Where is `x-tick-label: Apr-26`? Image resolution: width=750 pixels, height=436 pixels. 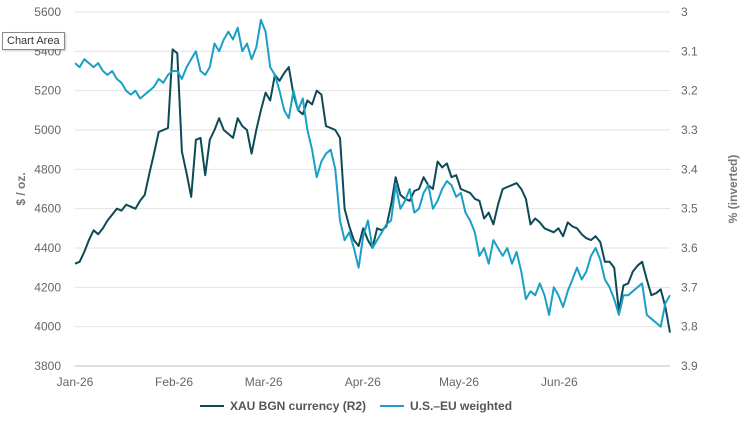
x-tick-label: Apr-26 is located at coordinates (363, 382).